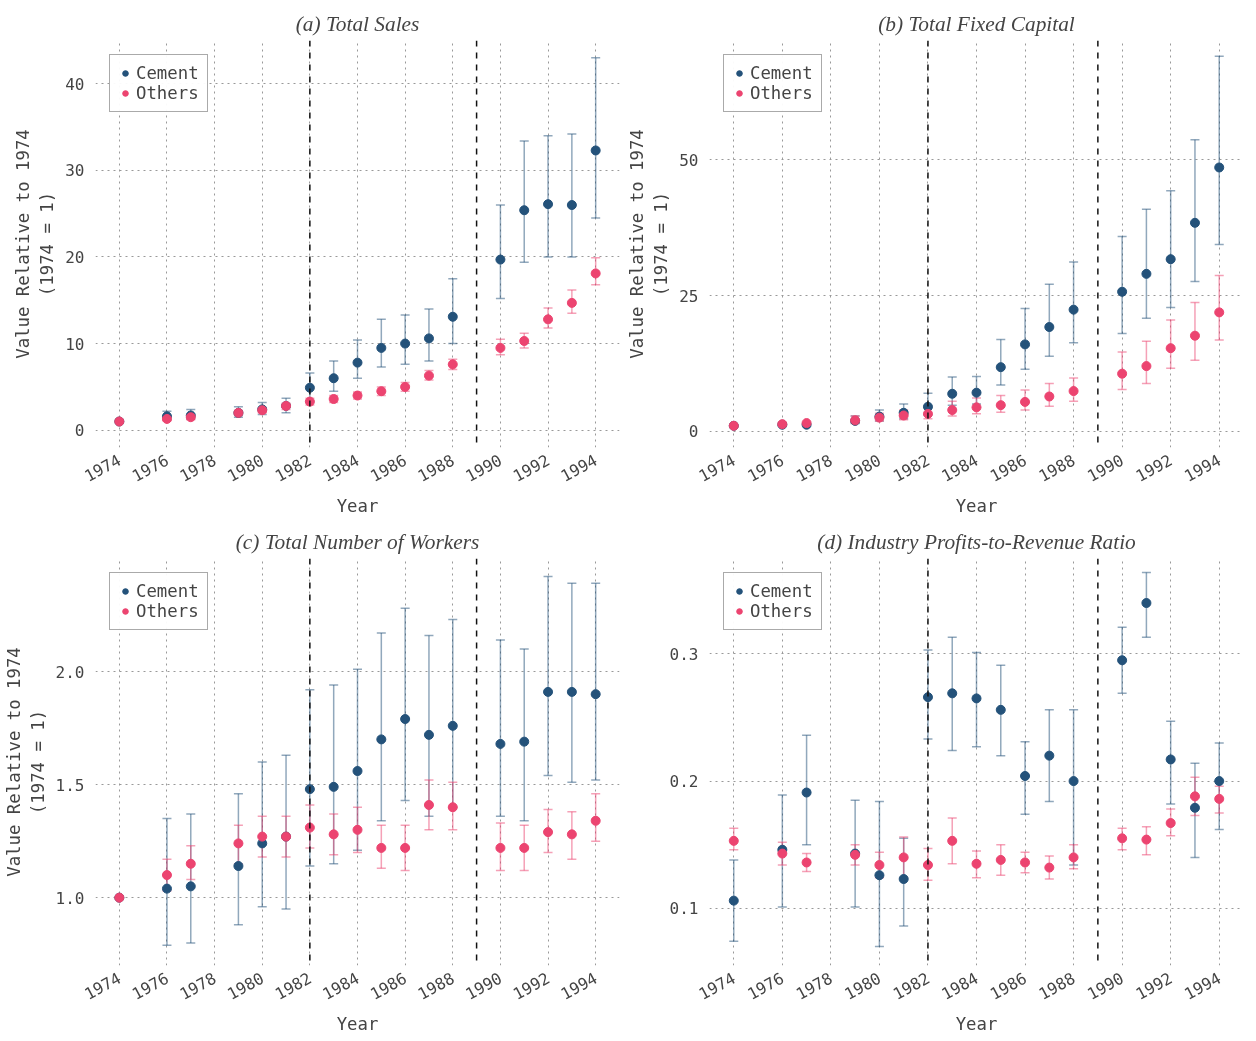 This screenshot has height=1041, width=1256. Describe the element at coordinates (357, 541) in the screenshot. I see `chart-title: (c) Total Number of Workers` at that location.